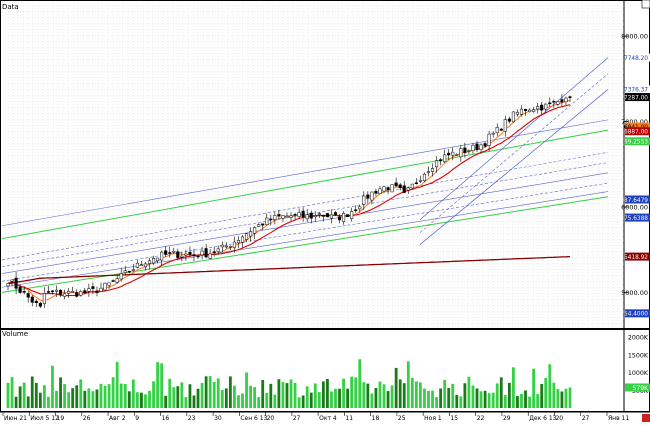 This screenshot has height=426, width=650. I want to click on x-tick-label: 16, so click(166, 418).